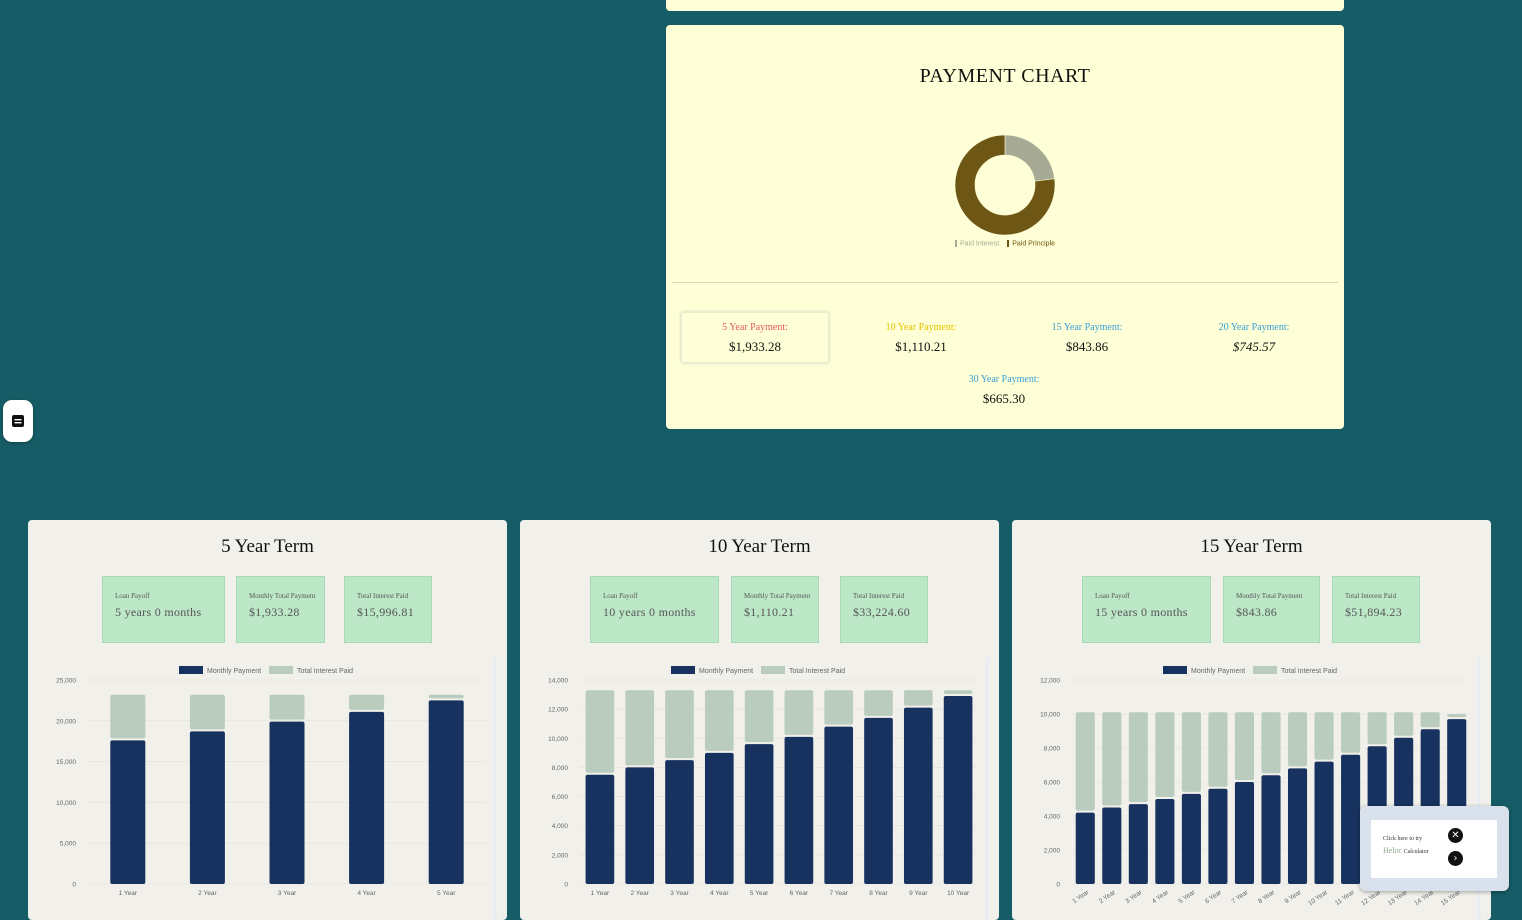  Describe the element at coordinates (1050, 681) in the screenshot. I see `y-tick-label: 12,000` at that location.